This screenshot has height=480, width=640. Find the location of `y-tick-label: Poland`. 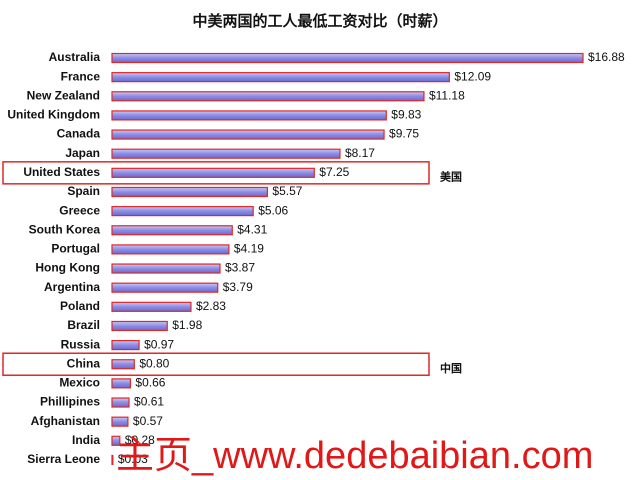

y-tick-label: Poland is located at coordinates (80, 306).